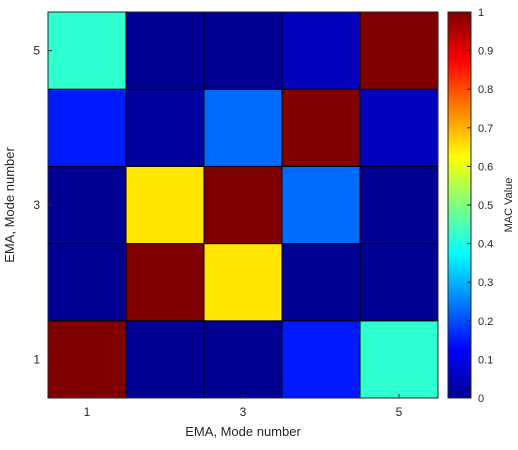 This screenshot has width=518, height=450. What do you see at coordinates (243, 431) in the screenshot?
I see `x-axis-label: EMA, Mode number` at bounding box center [243, 431].